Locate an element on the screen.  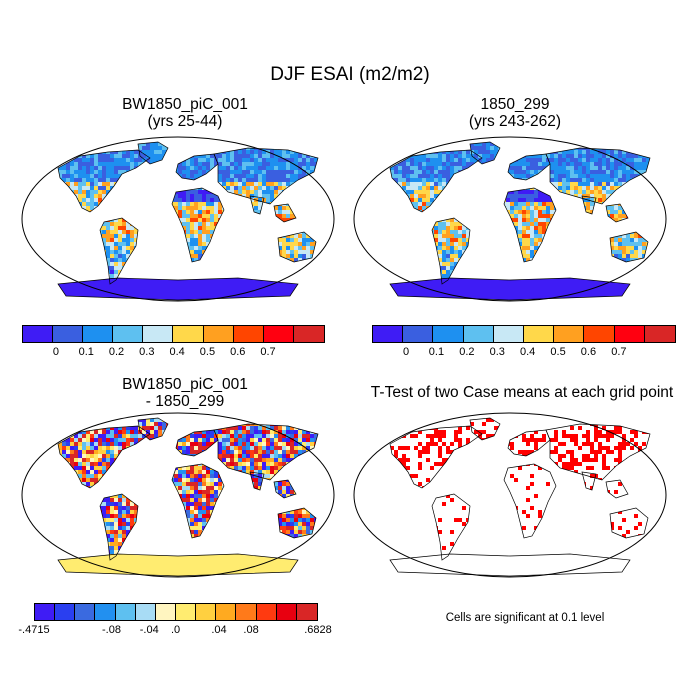
colorbar-tick-label: 0.7 is located at coordinates (268, 352).